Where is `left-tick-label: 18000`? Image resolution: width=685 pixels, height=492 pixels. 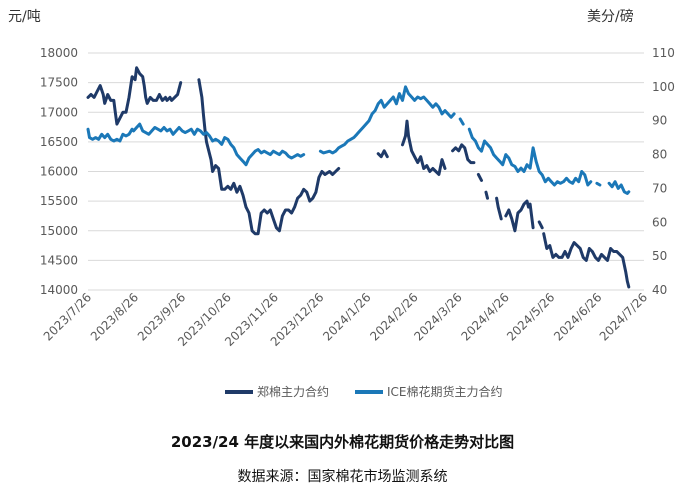
left-tick-label: 18000 is located at coordinates (59, 53).